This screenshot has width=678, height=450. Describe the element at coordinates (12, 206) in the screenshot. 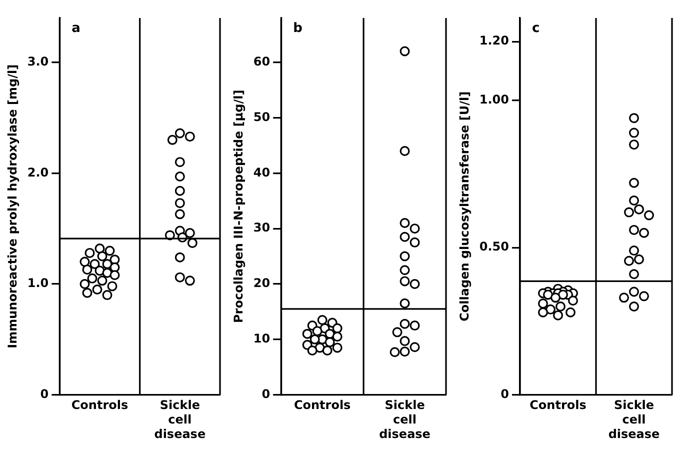

I see `y-axis-title: Immunoreactive prolyl hydroxylase [mg/l]` at that location.